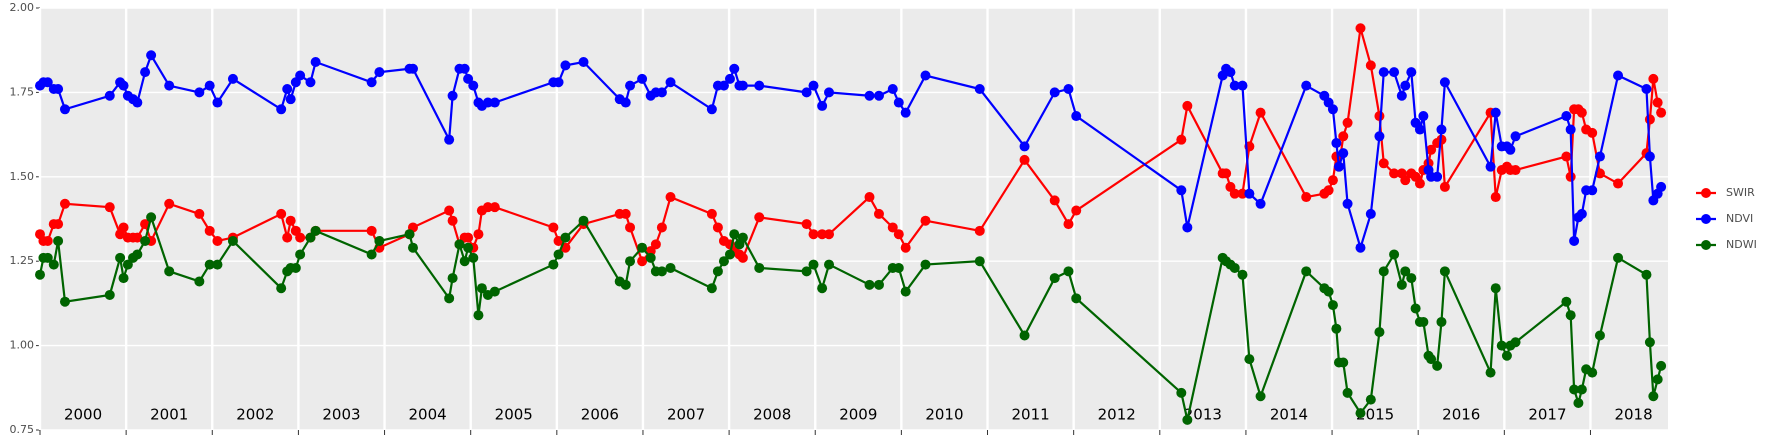 This screenshot has height=442, width=1773. Describe the element at coordinates (169, 415) in the screenshot. I see `year-label: 2001` at that location.